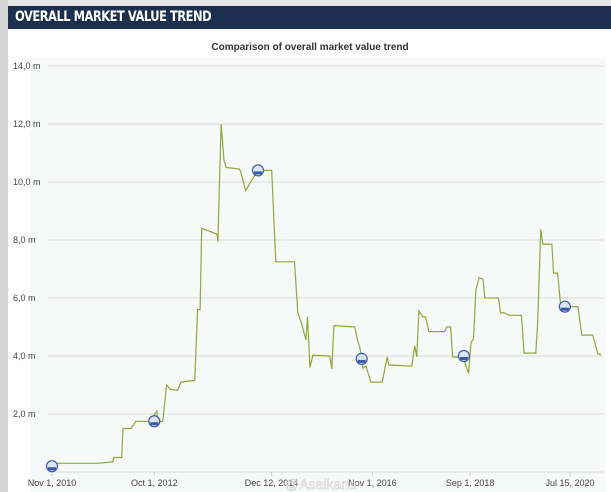 The image size is (611, 492). I want to click on y-tick-label: 6,0 m, so click(24, 298).